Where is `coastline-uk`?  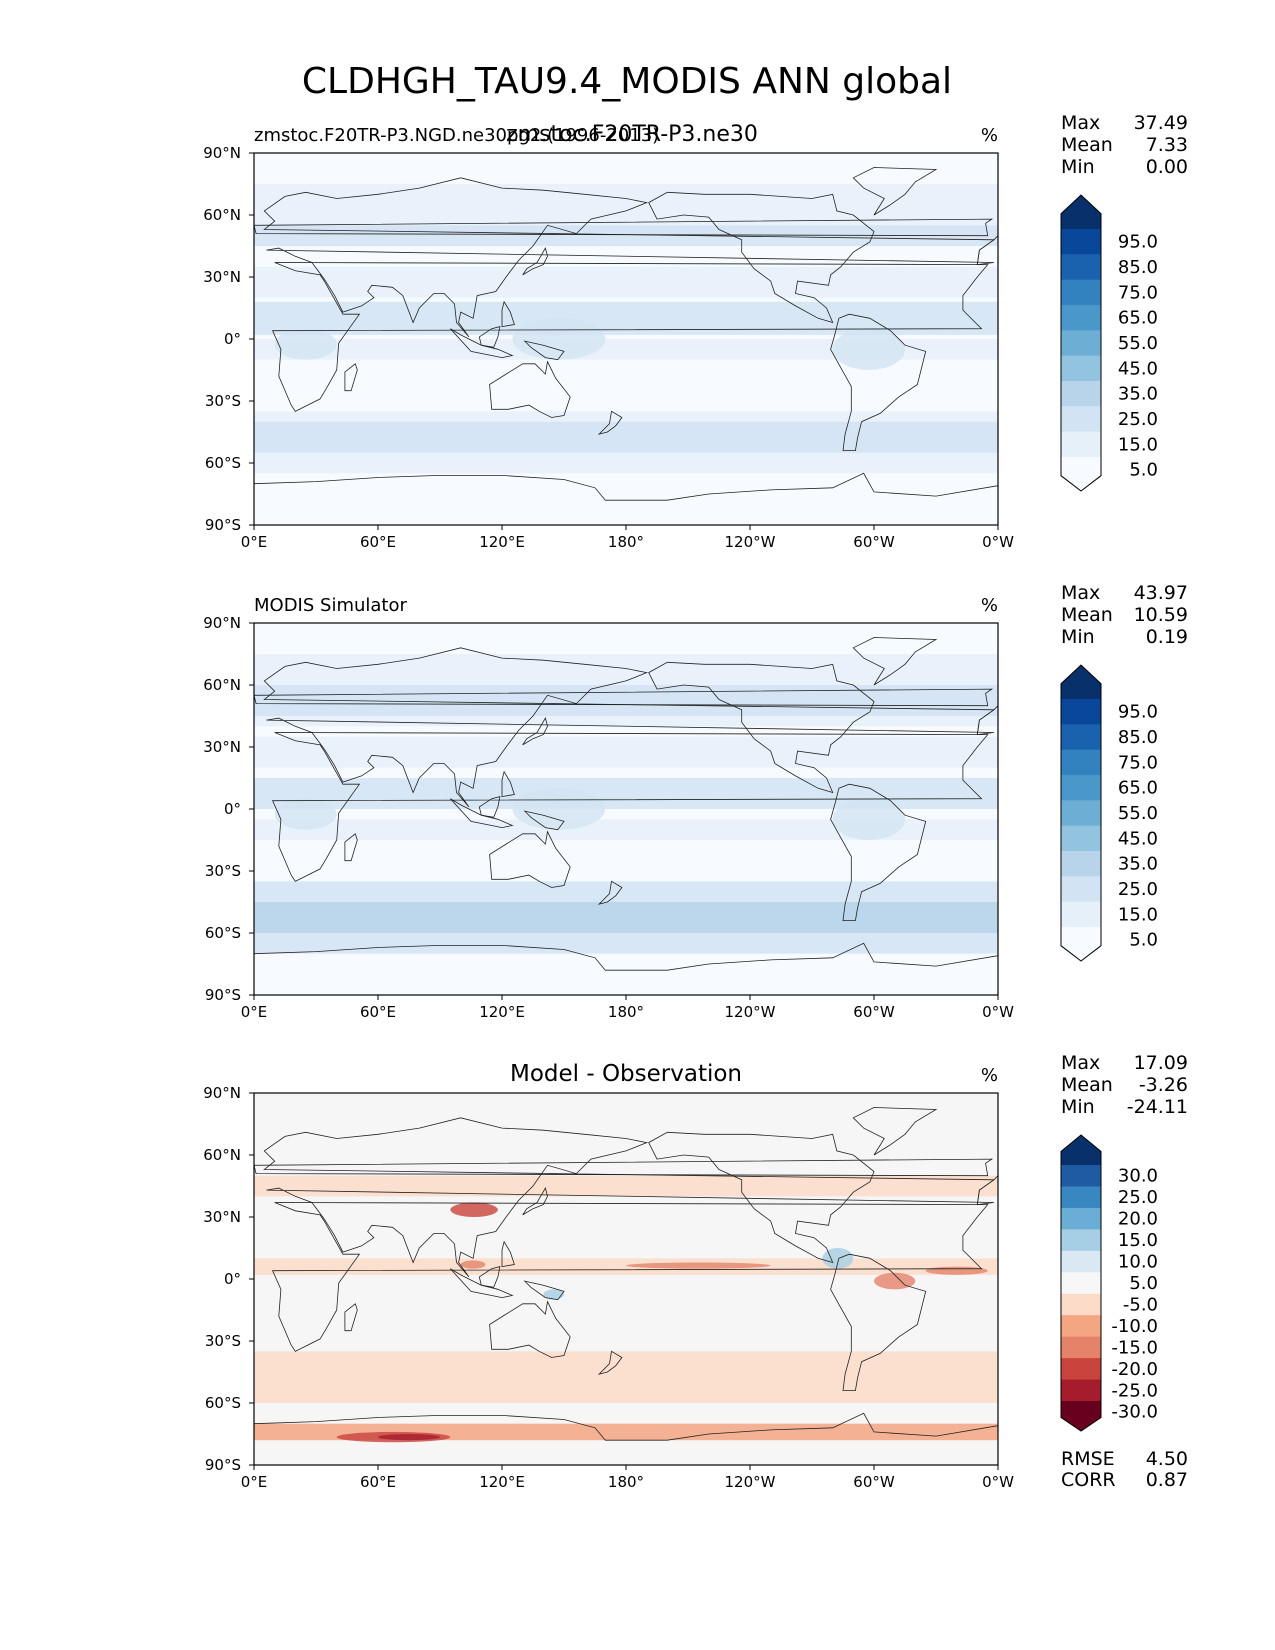
coastline-uk is located at coordinates (624, 227).